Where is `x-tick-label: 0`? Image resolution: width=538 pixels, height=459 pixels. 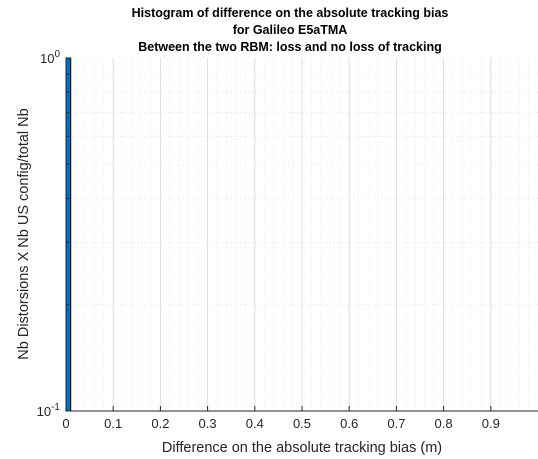 x-tick-label: 0 is located at coordinates (65, 423).